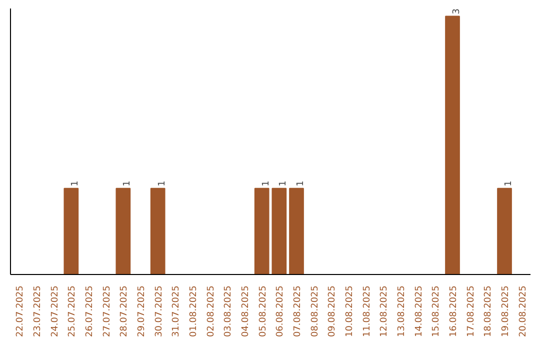 The width and height of the screenshot is (540, 340). I want to click on x-tick-label: 16.08.2025, so click(454, 312).